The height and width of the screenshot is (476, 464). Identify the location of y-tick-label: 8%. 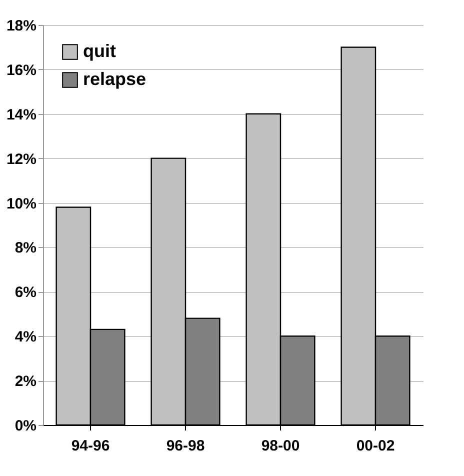
(25, 248).